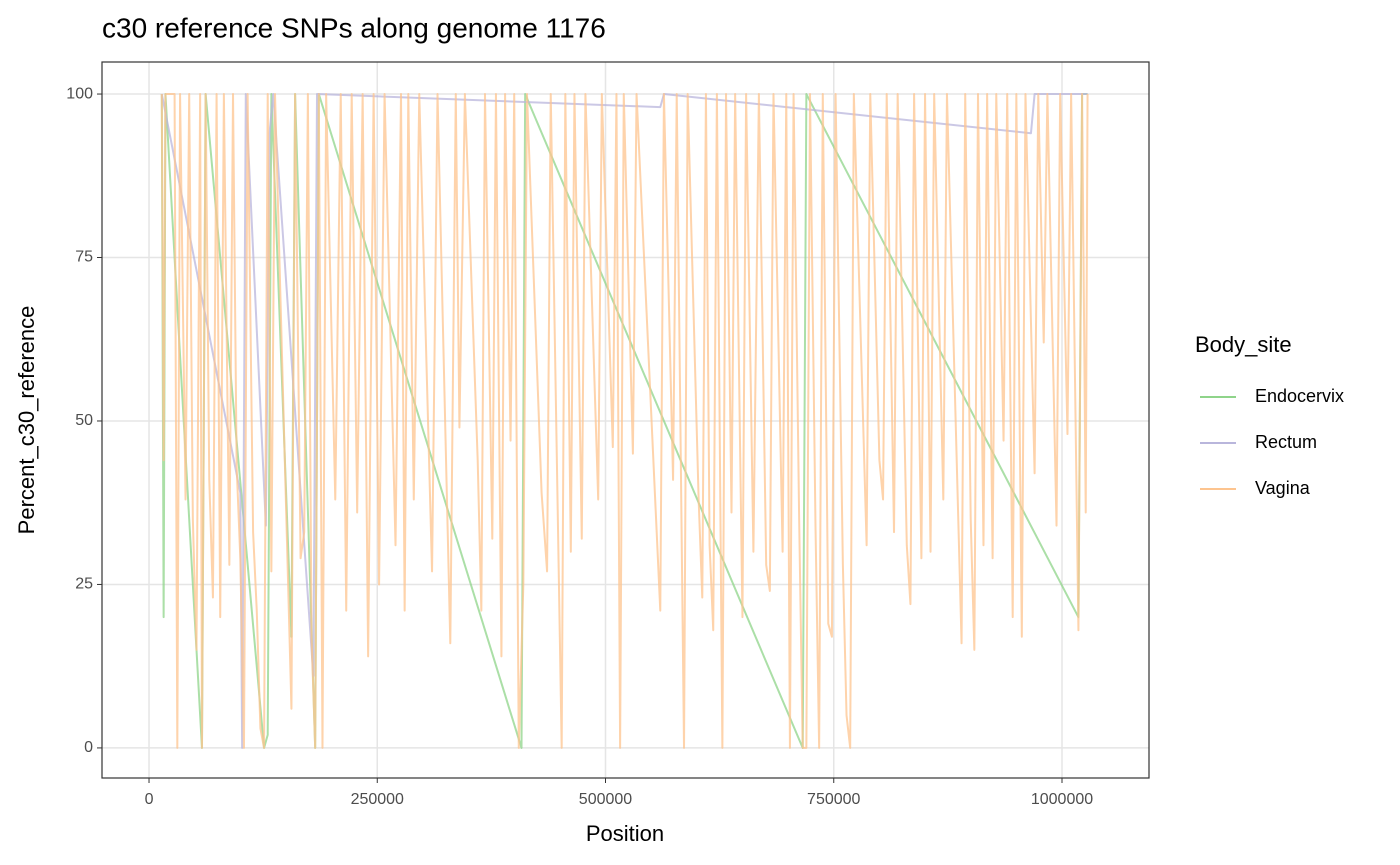 Image resolution: width=1400 pixels, height=865 pixels. I want to click on legend-label: Vagina, so click(1283, 488).